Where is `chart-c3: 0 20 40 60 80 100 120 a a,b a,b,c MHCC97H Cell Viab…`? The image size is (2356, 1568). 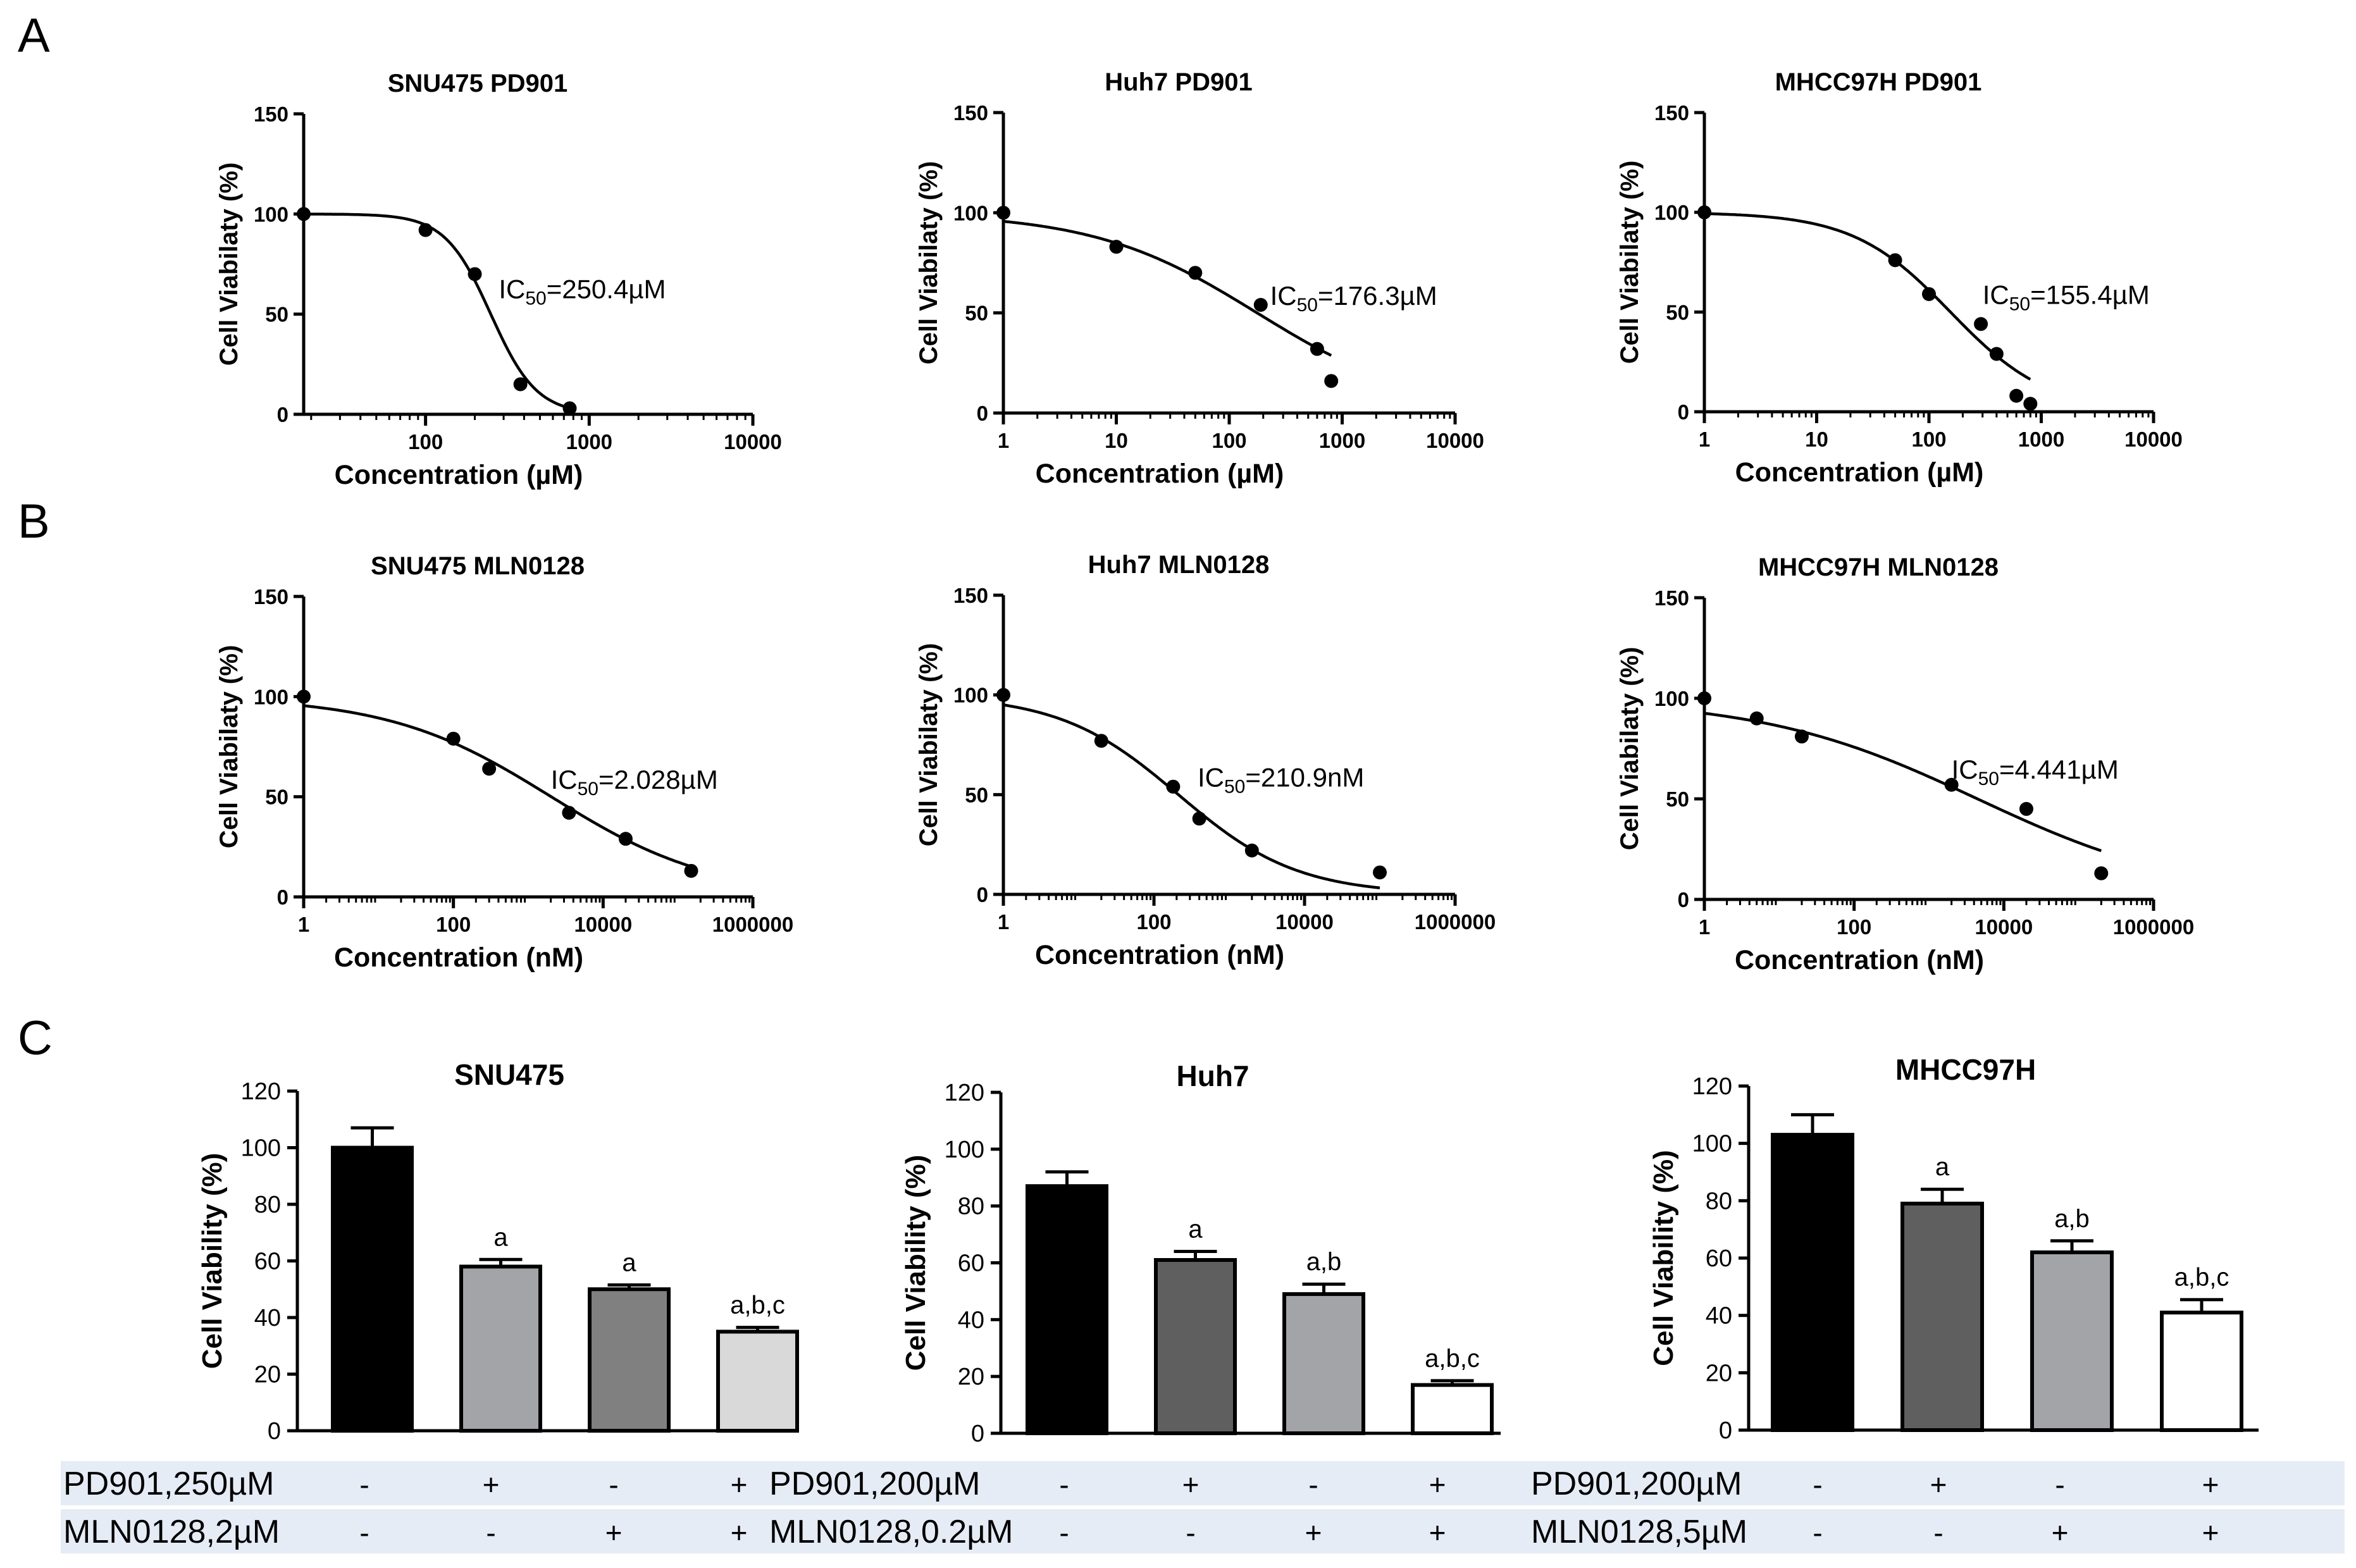
chart-c3: 0 20 40 60 80 100 120 a a,b a,b,c MHCC97H Cell Viab… is located at coordinates (1953, 1248).